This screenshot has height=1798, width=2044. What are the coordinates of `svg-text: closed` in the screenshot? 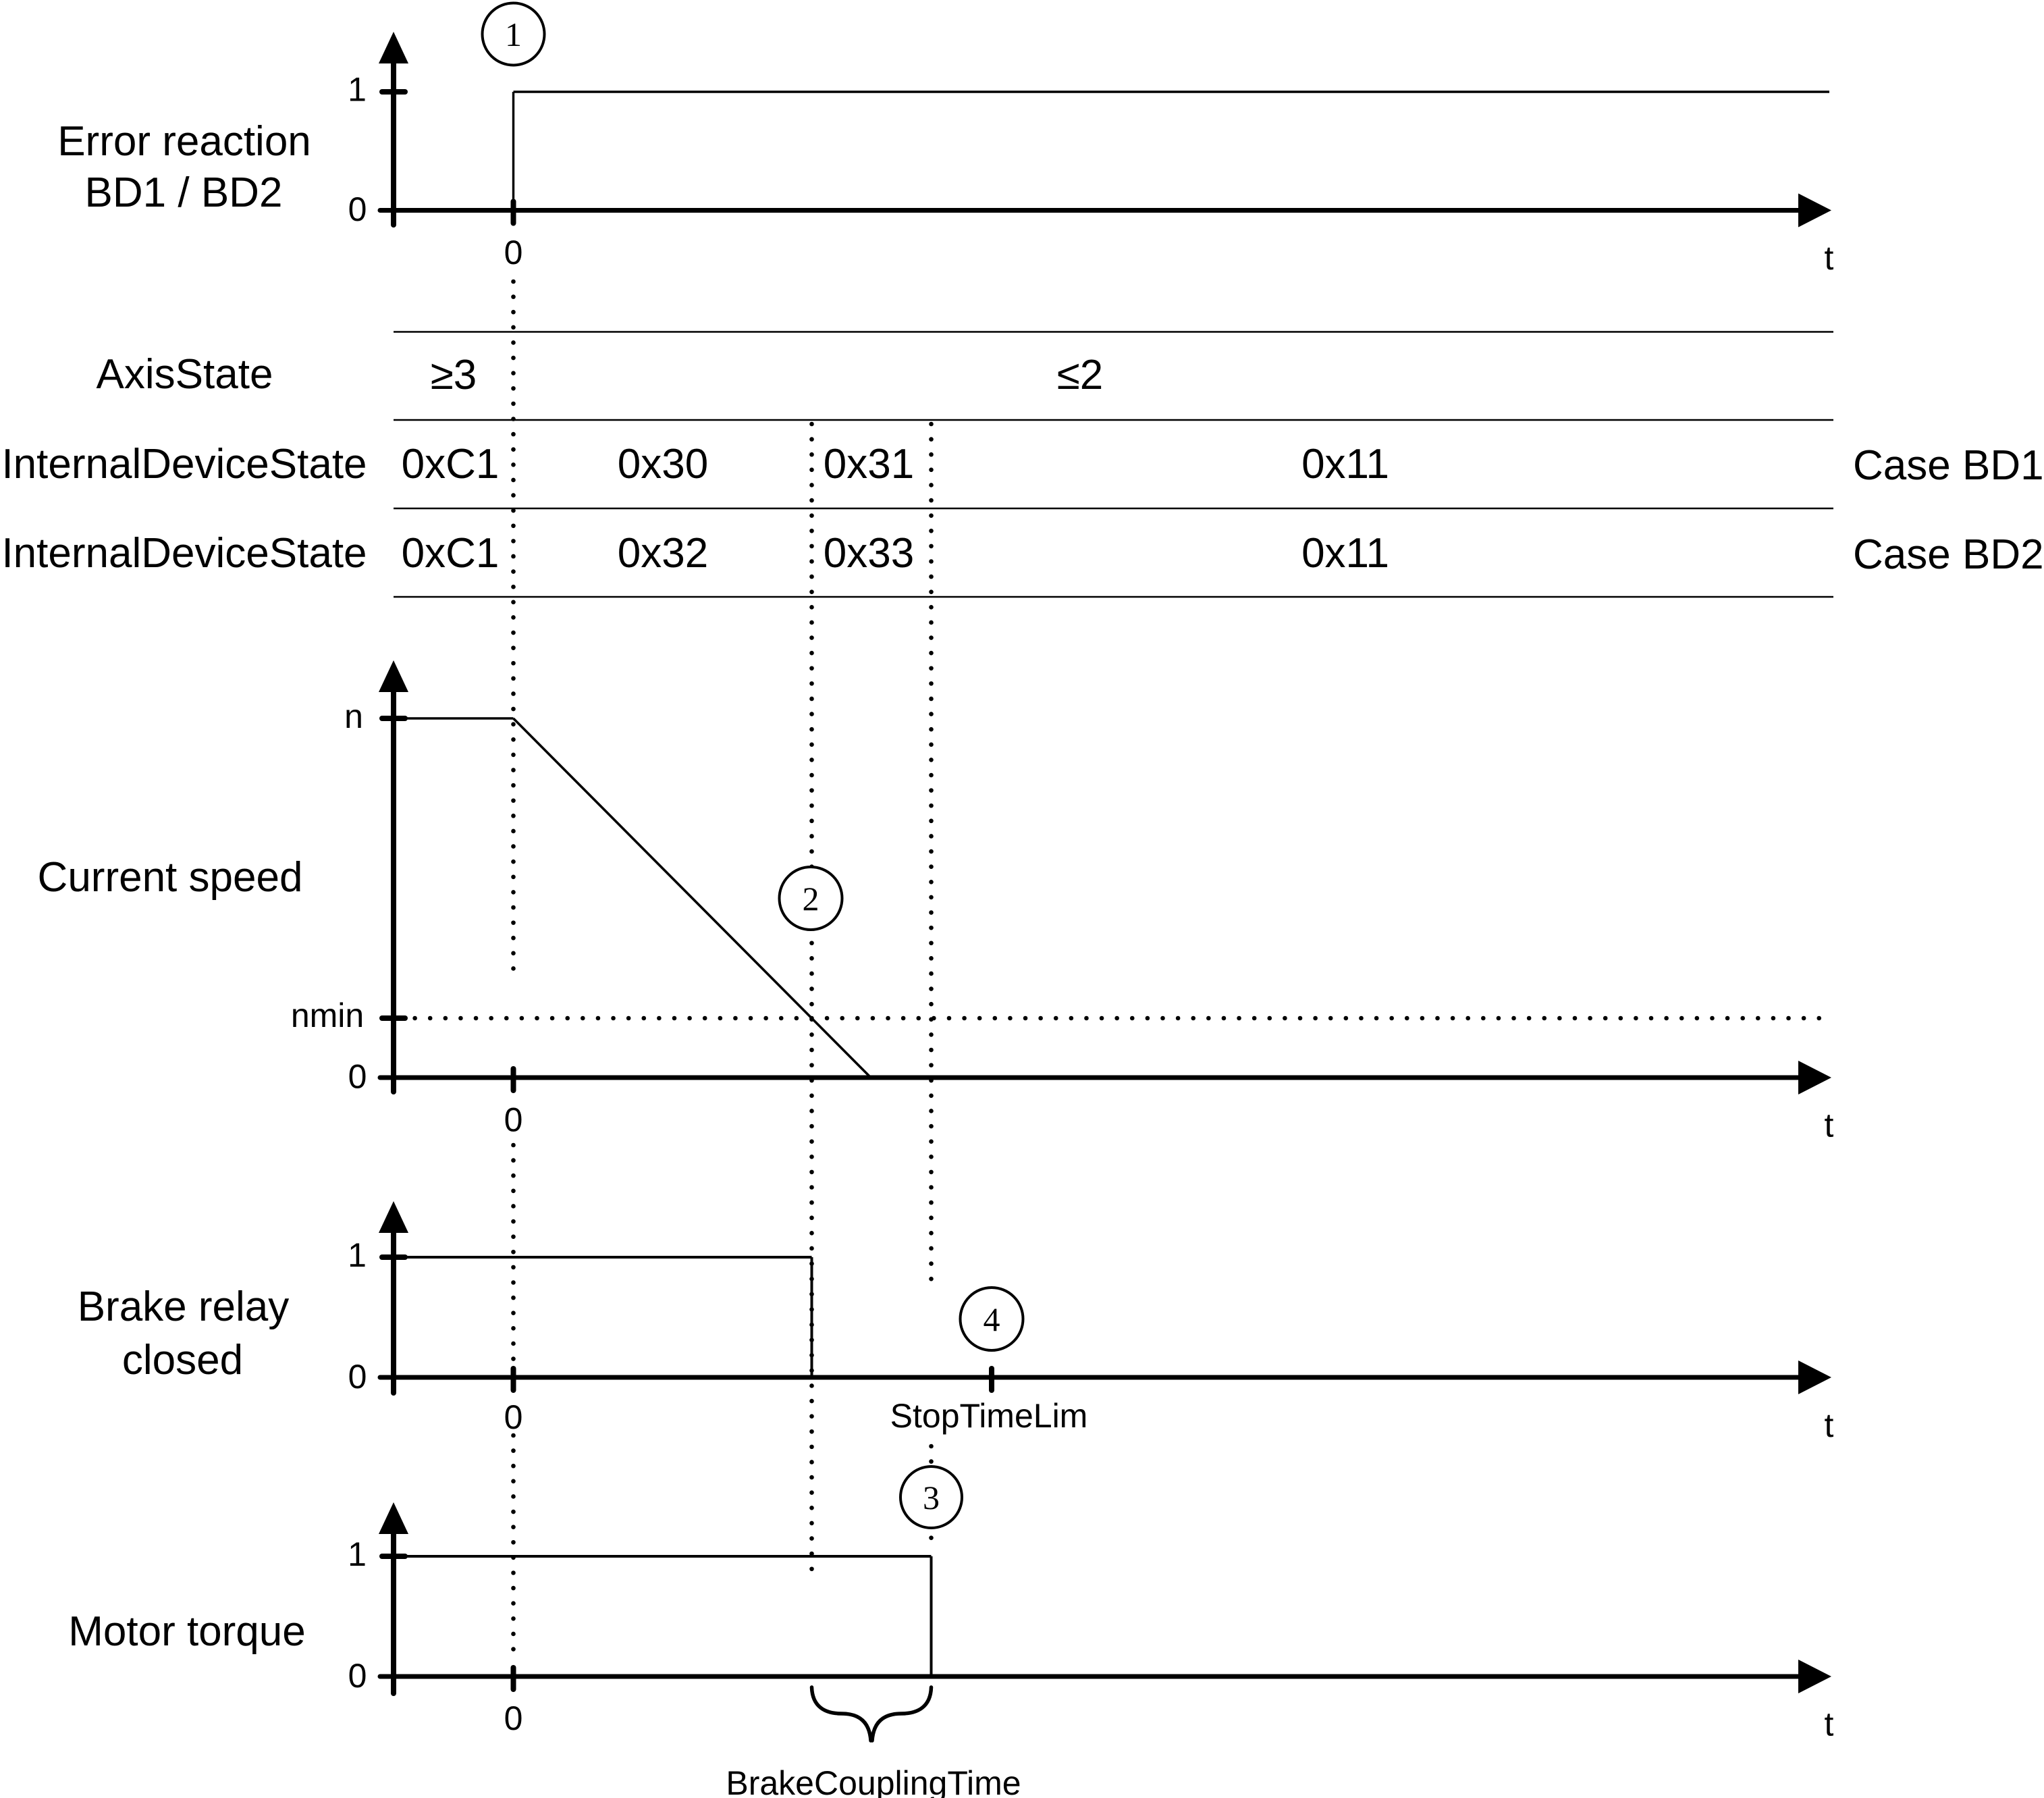 It's located at (182, 1360).